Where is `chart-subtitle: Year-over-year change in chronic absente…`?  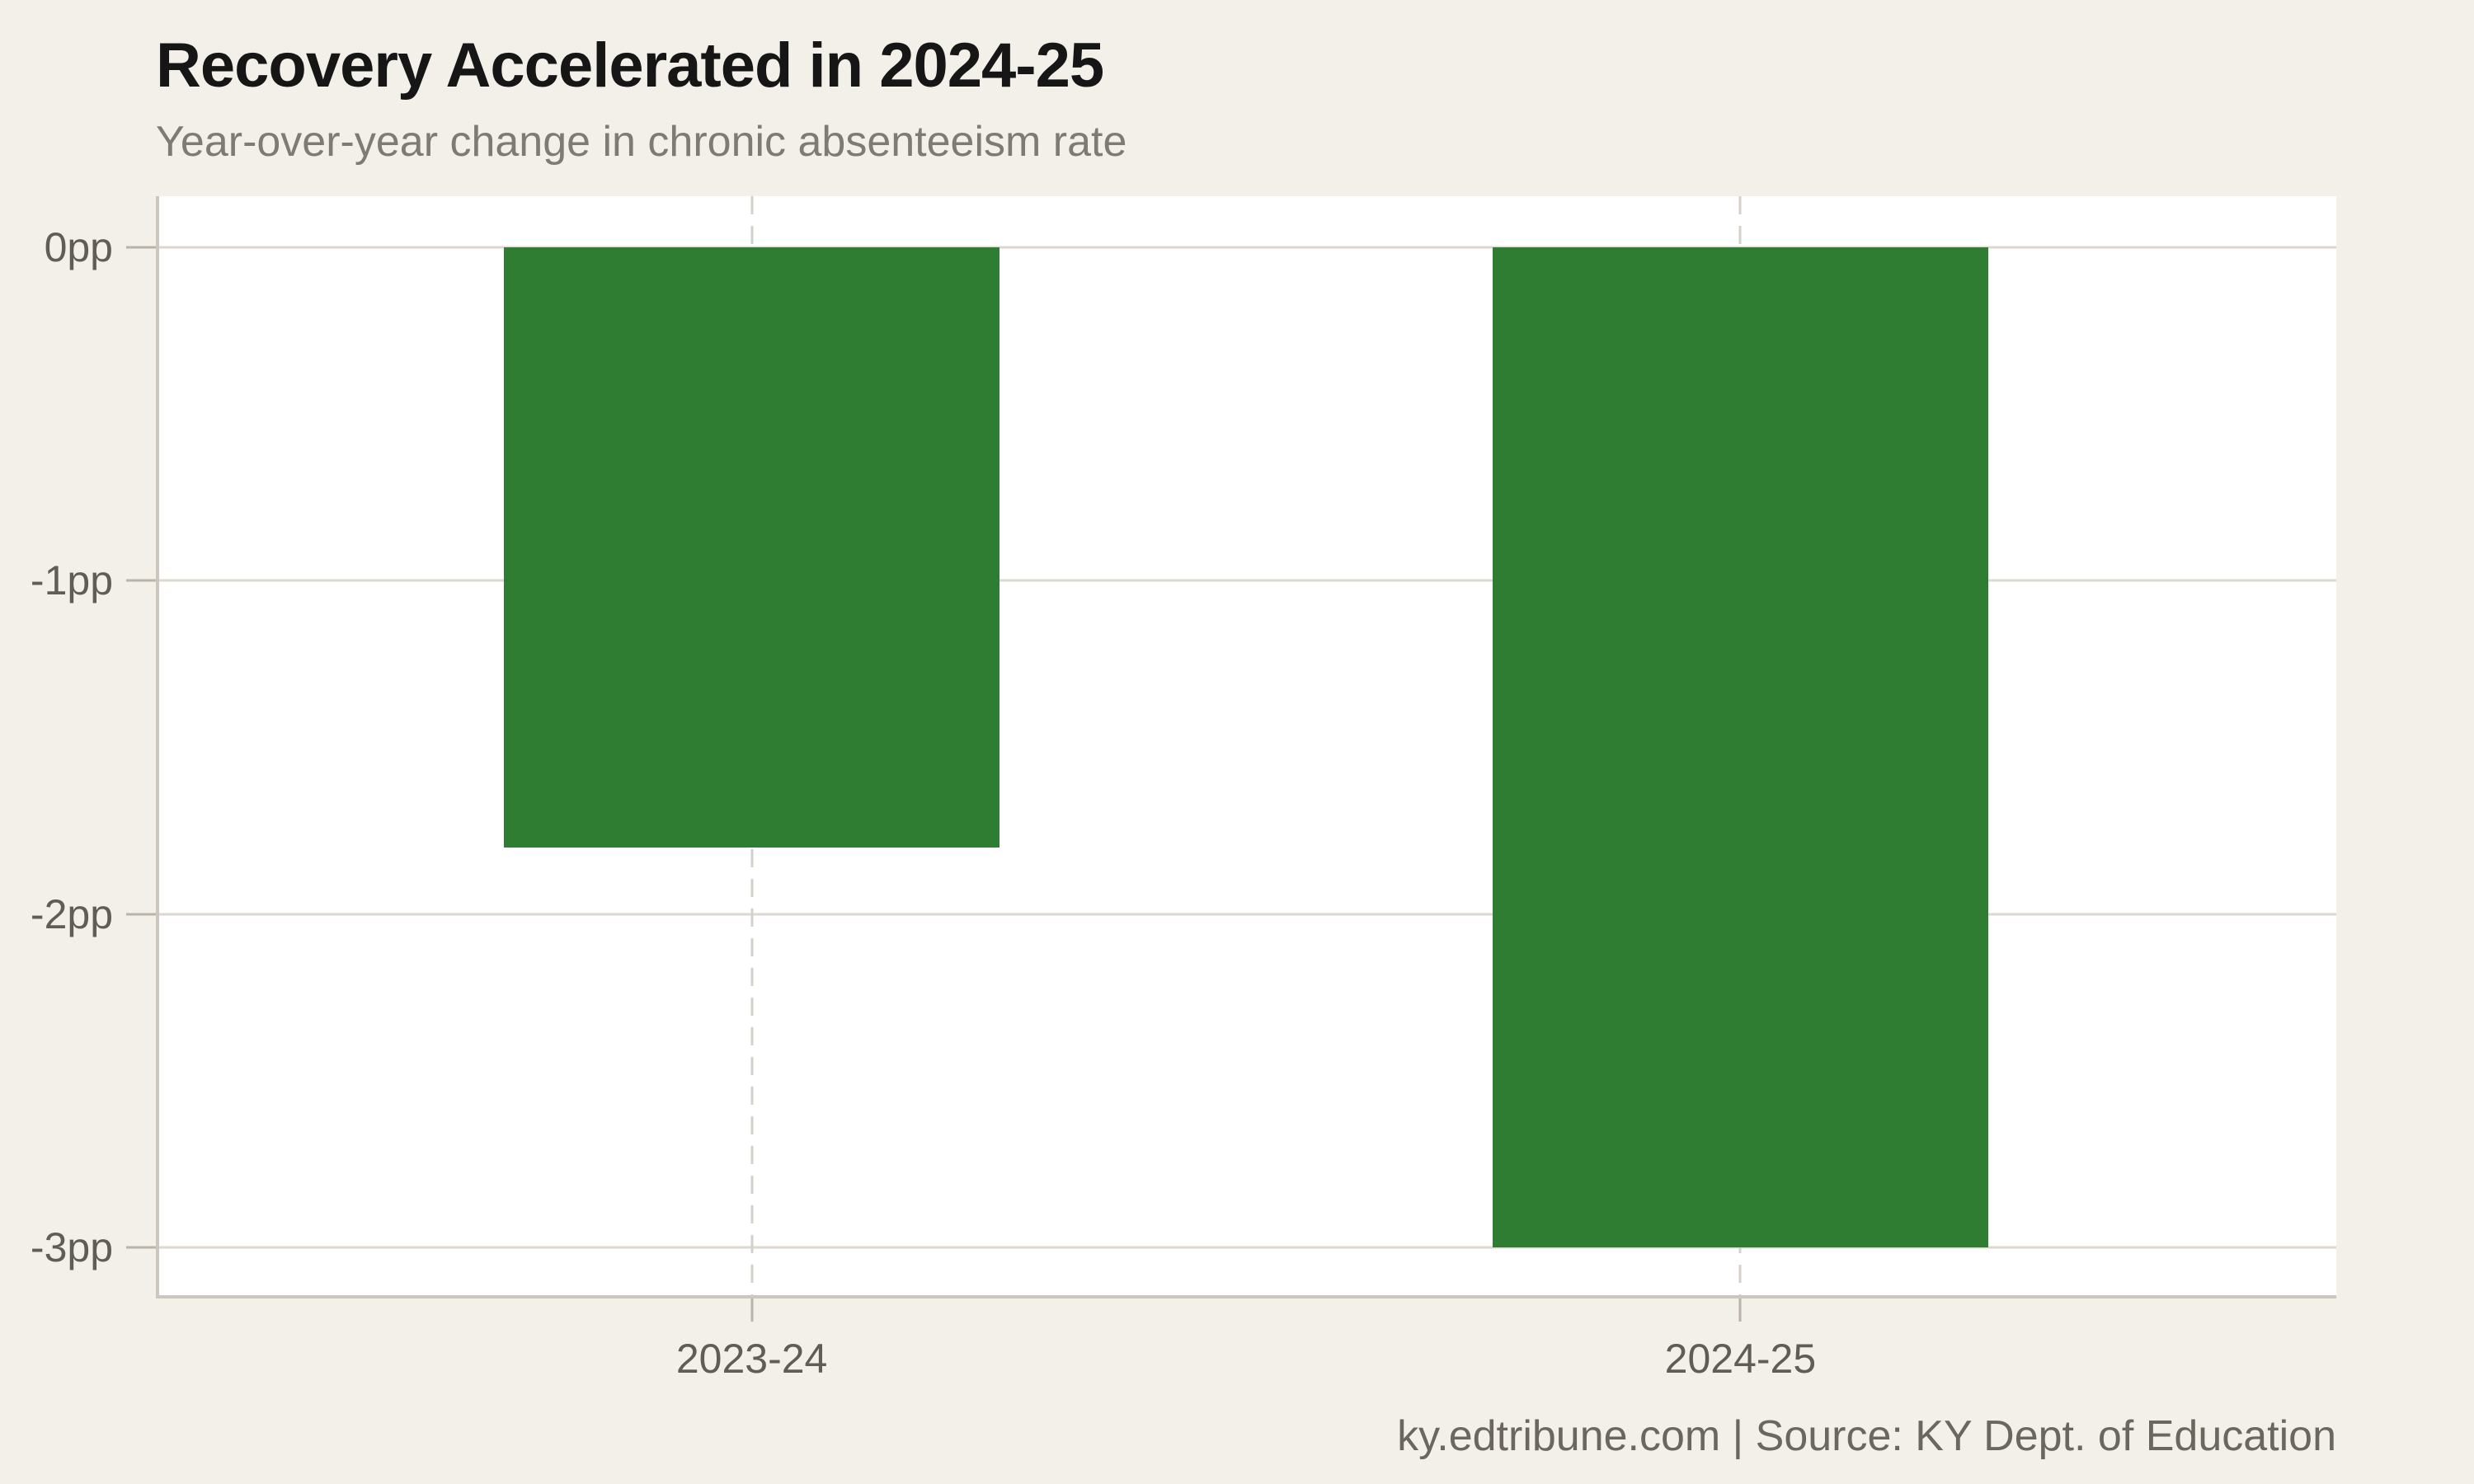 chart-subtitle: Year-over-year change in chronic absente… is located at coordinates (641, 142).